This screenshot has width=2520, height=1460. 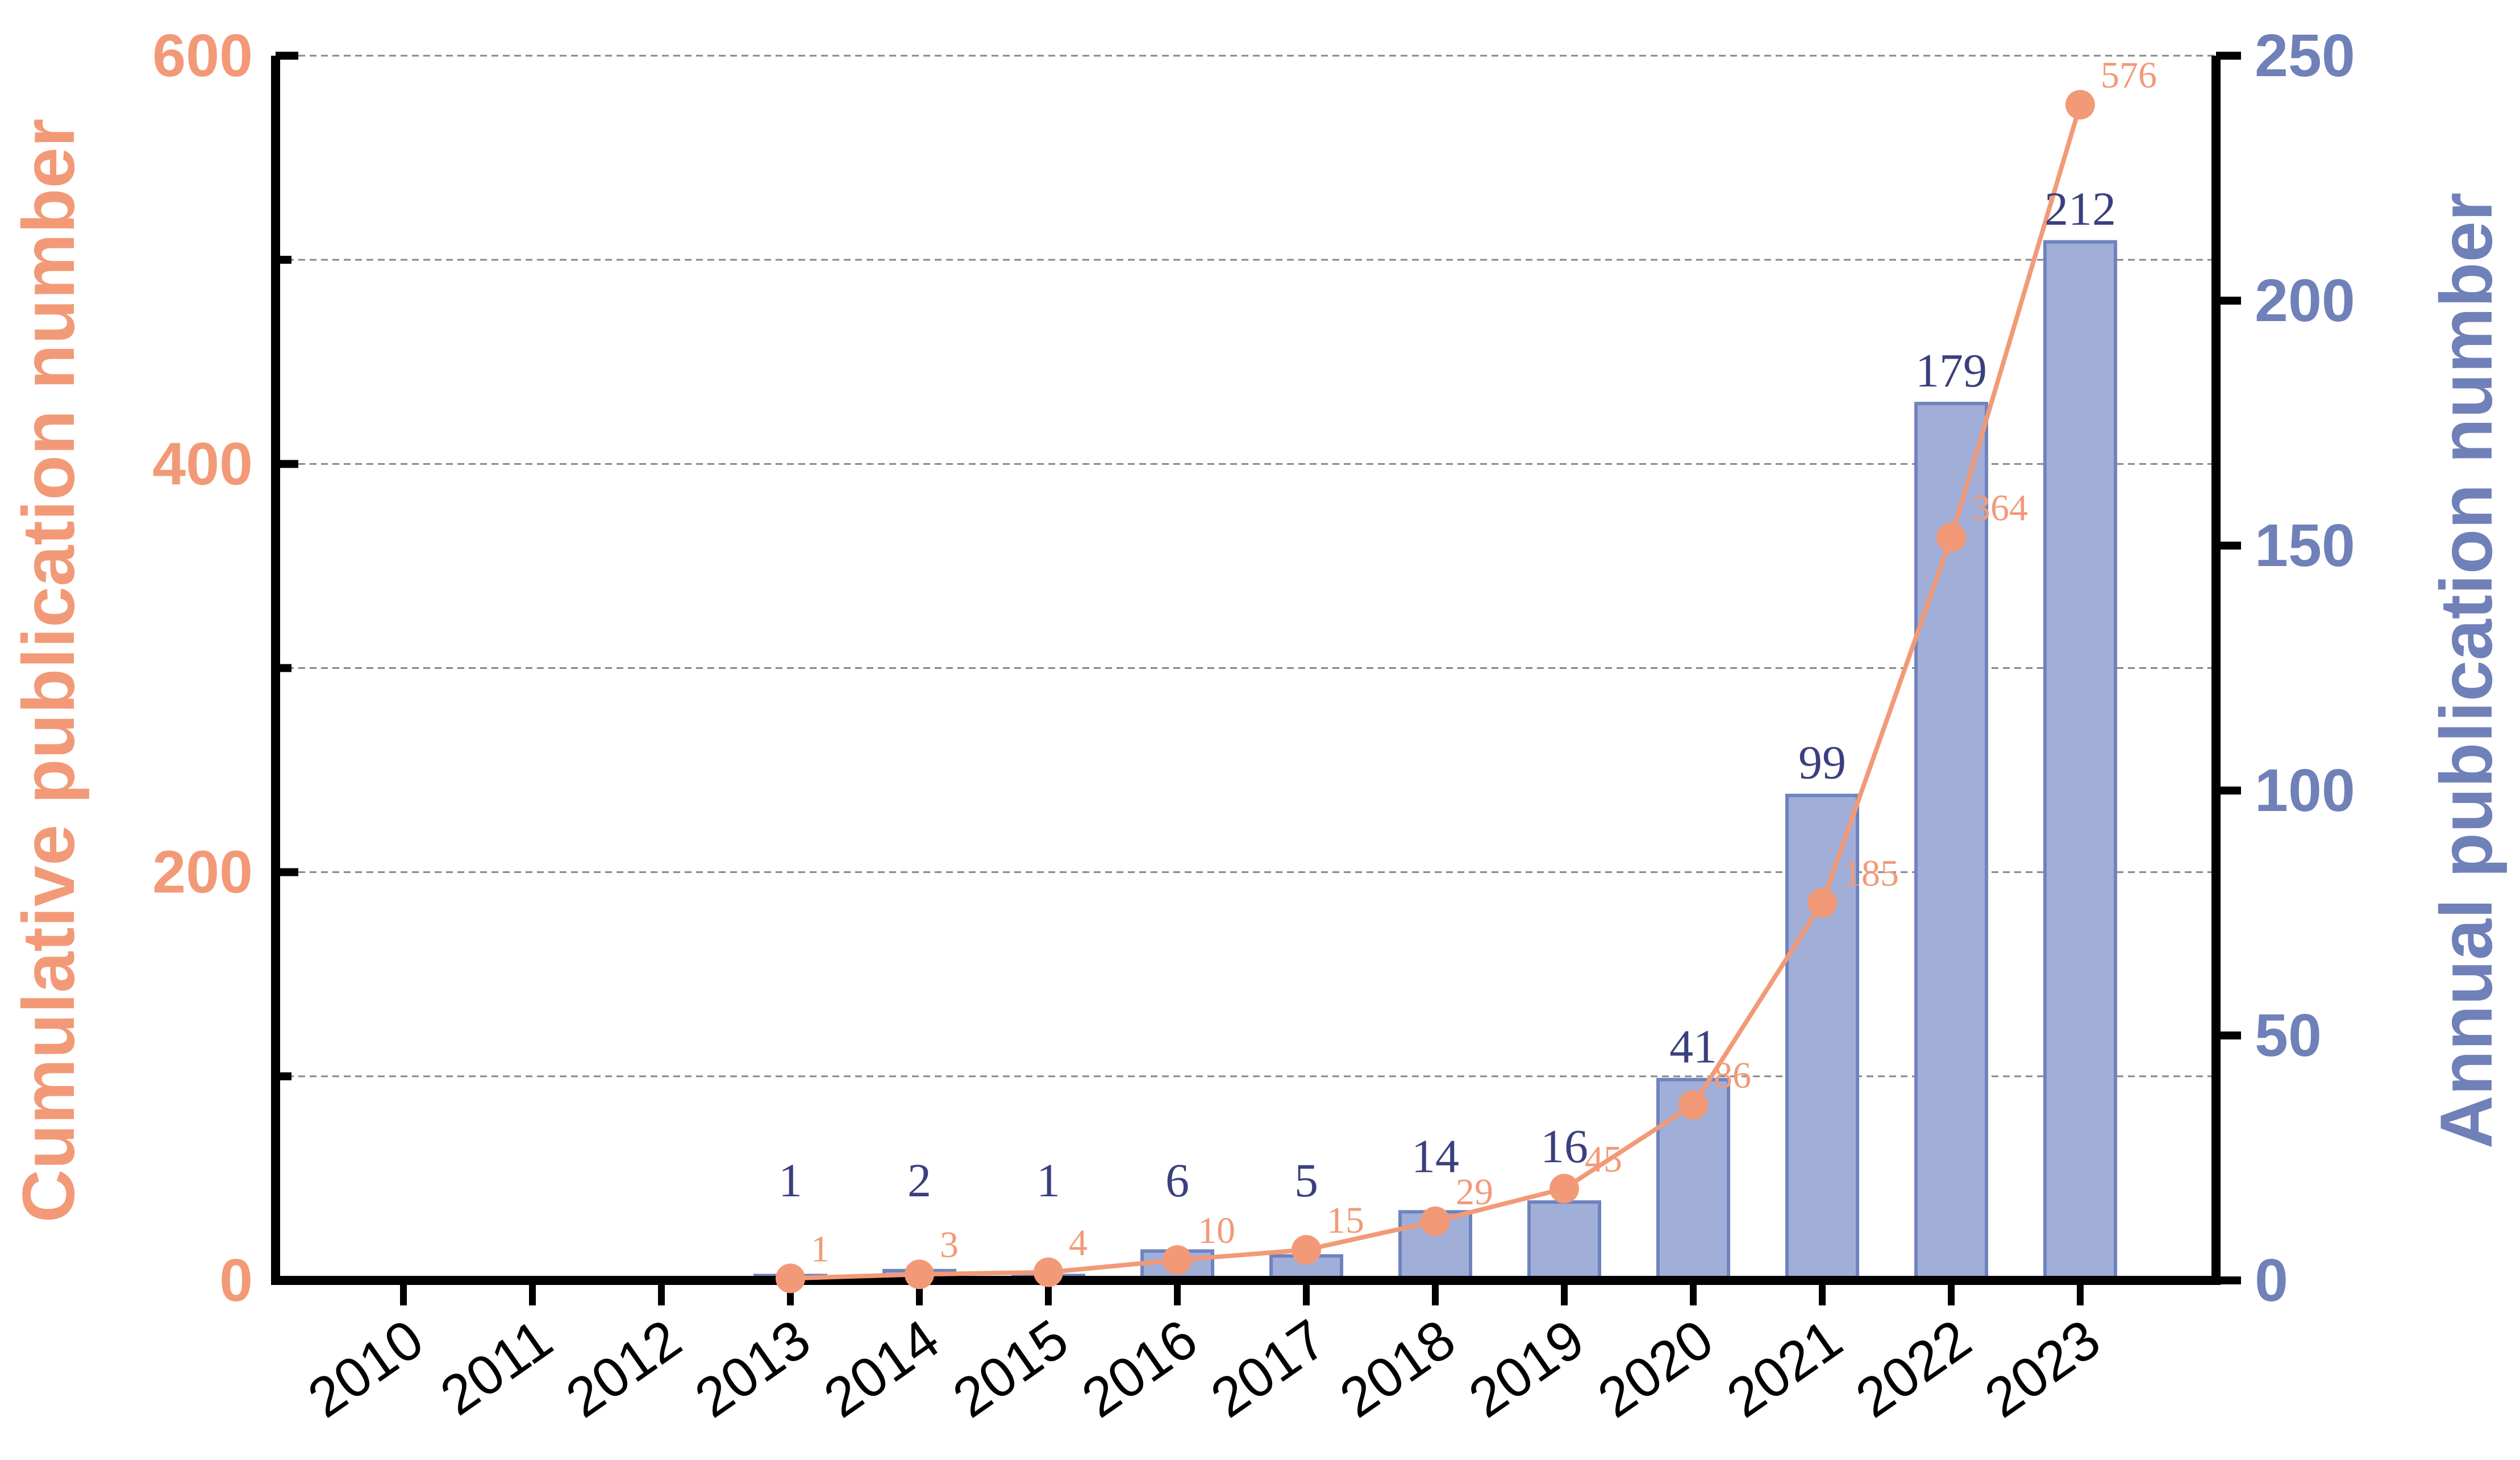 What do you see at coordinates (2129, 75) in the screenshot?
I see `cumulative-value-label-2023: 576` at bounding box center [2129, 75].